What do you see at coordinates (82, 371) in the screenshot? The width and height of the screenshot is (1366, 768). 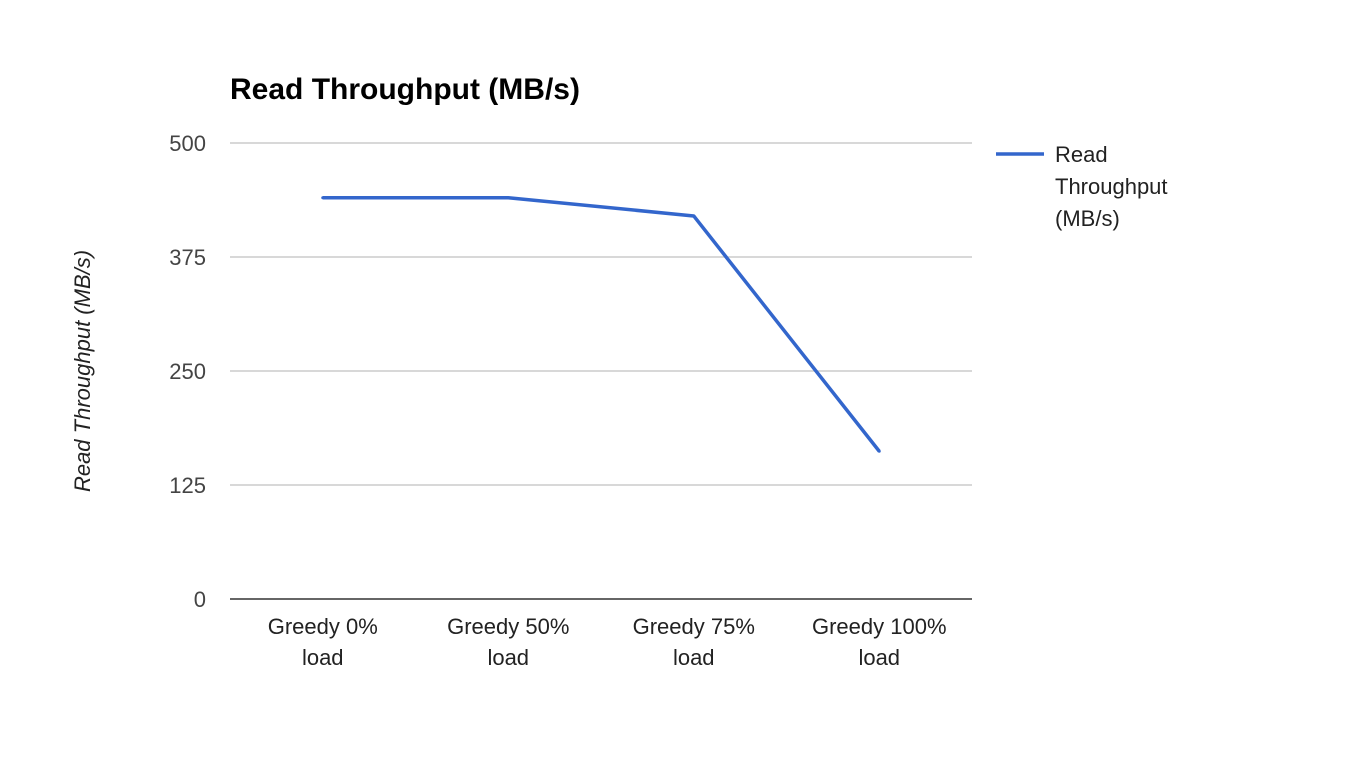 I see `y-axis-label: Read Throughput (MB/s)` at bounding box center [82, 371].